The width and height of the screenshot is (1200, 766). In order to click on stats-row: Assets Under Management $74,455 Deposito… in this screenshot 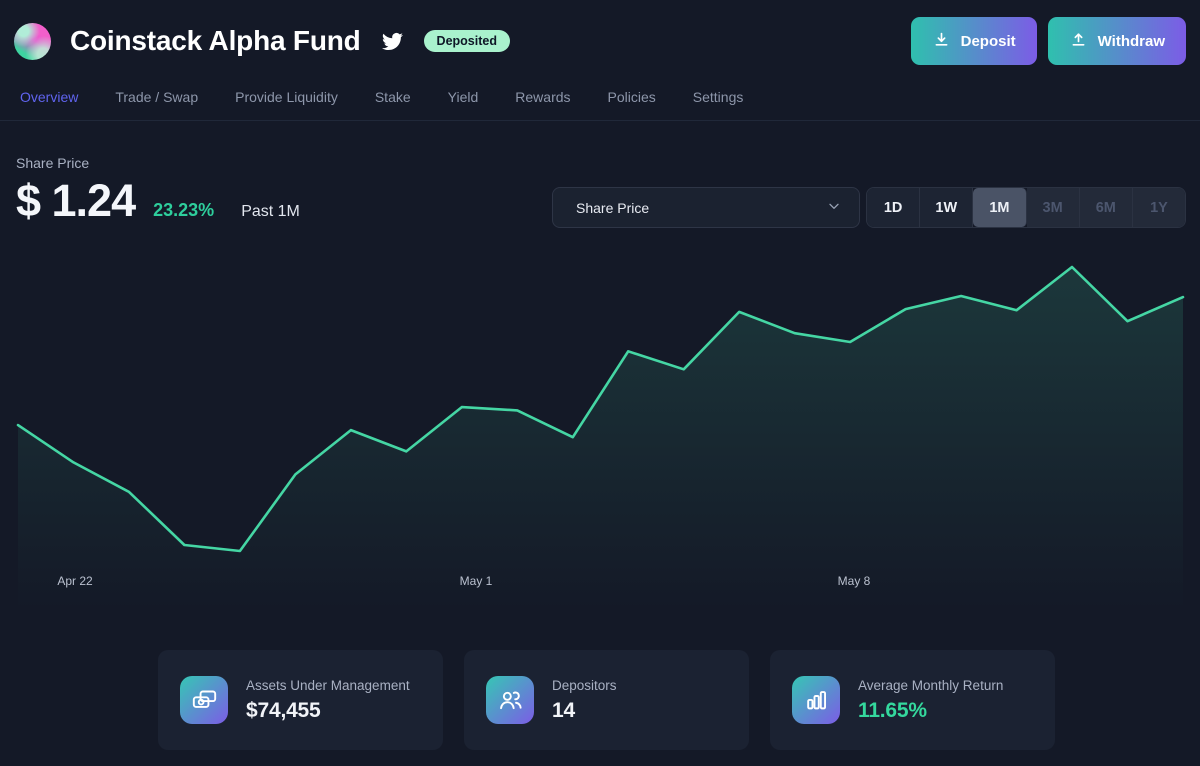, I will do `click(606, 700)`.